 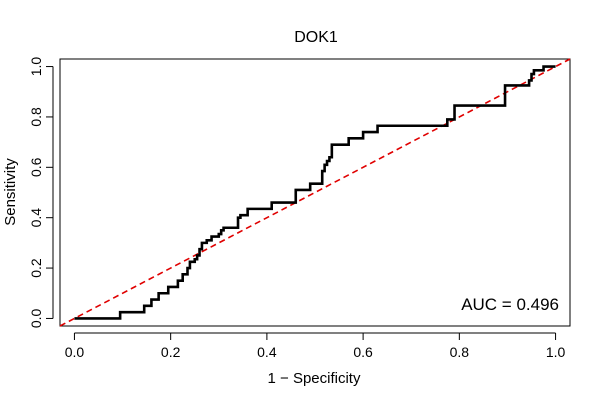 What do you see at coordinates (510, 304) in the screenshot?
I see `auc-annotation: AUC = 0.496` at bounding box center [510, 304].